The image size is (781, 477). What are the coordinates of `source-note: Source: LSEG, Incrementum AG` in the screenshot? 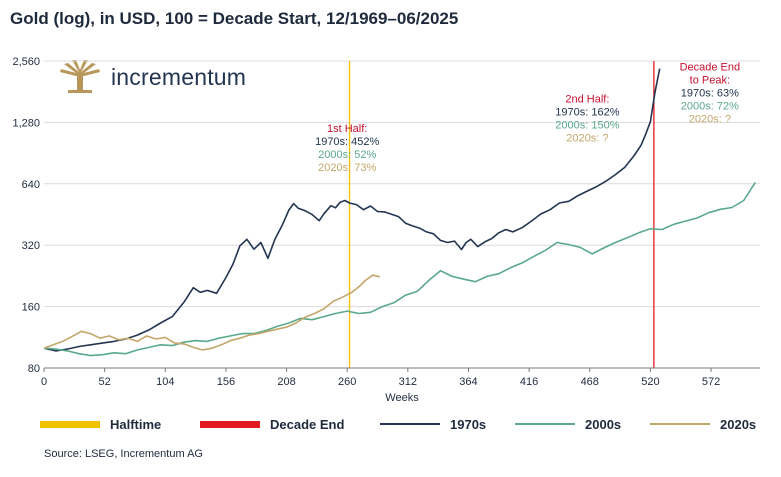 It's located at (123, 454).